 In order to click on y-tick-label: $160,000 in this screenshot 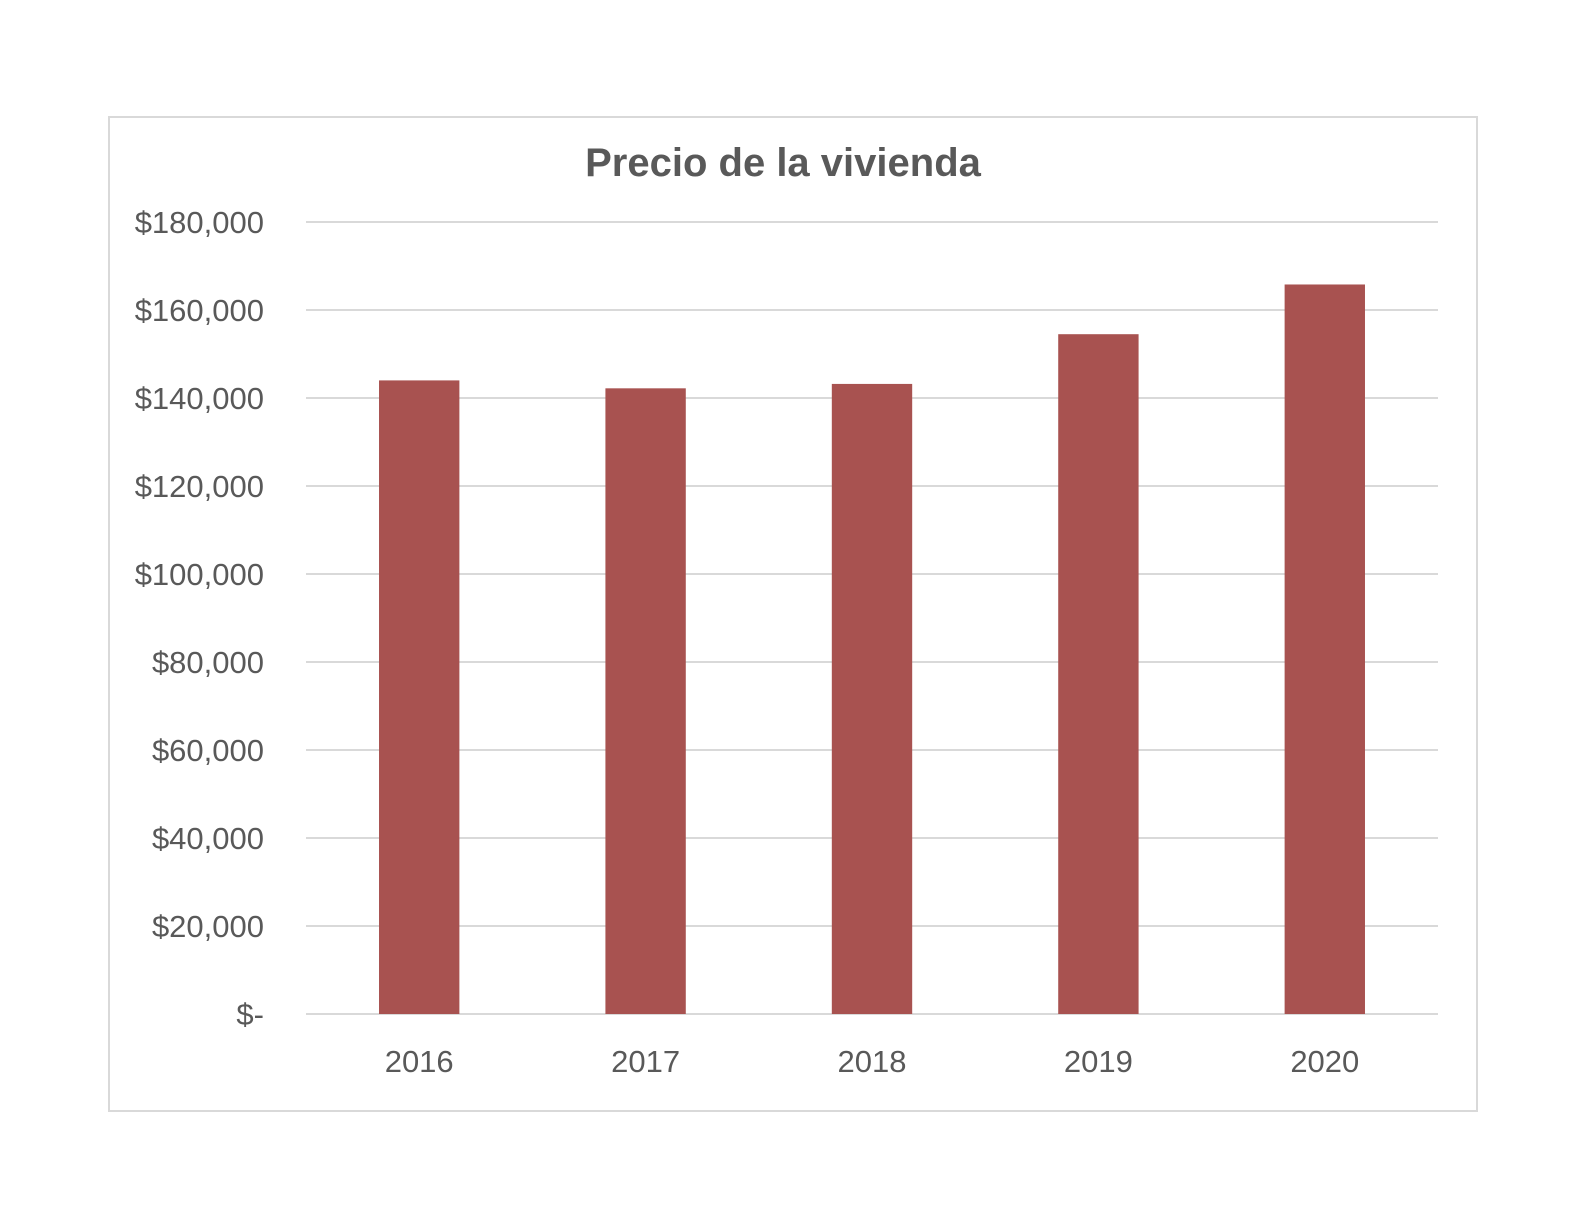, I will do `click(199, 310)`.